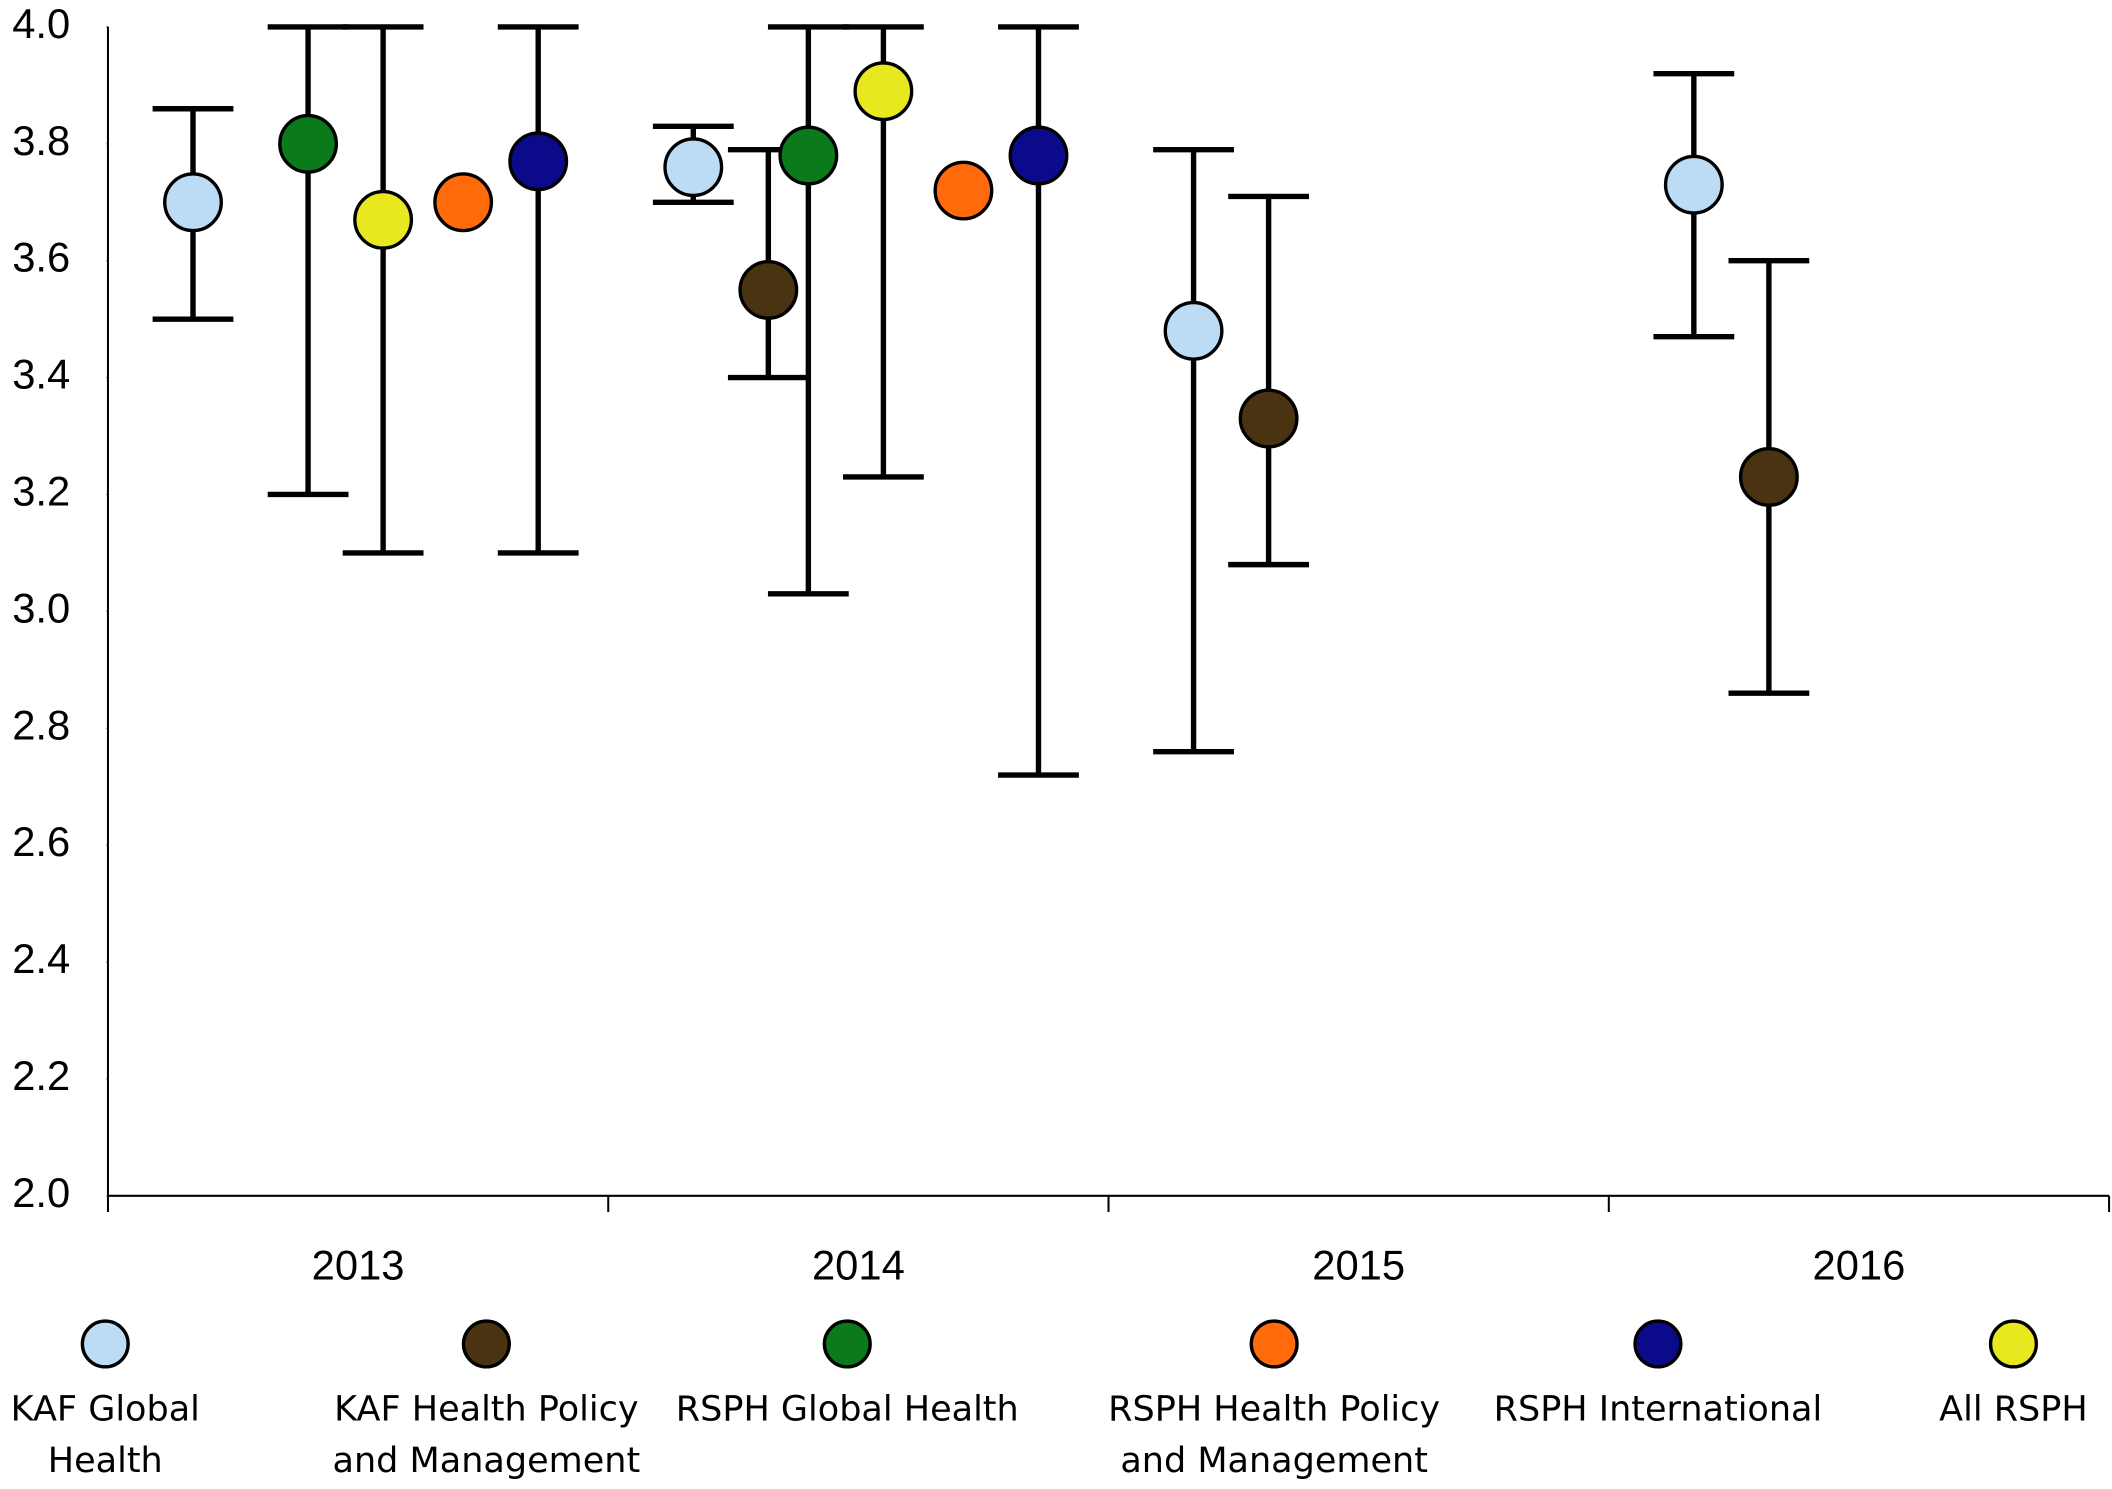  I want to click on legend-label: KAF Health Policy and Management, so click(486, 1435).